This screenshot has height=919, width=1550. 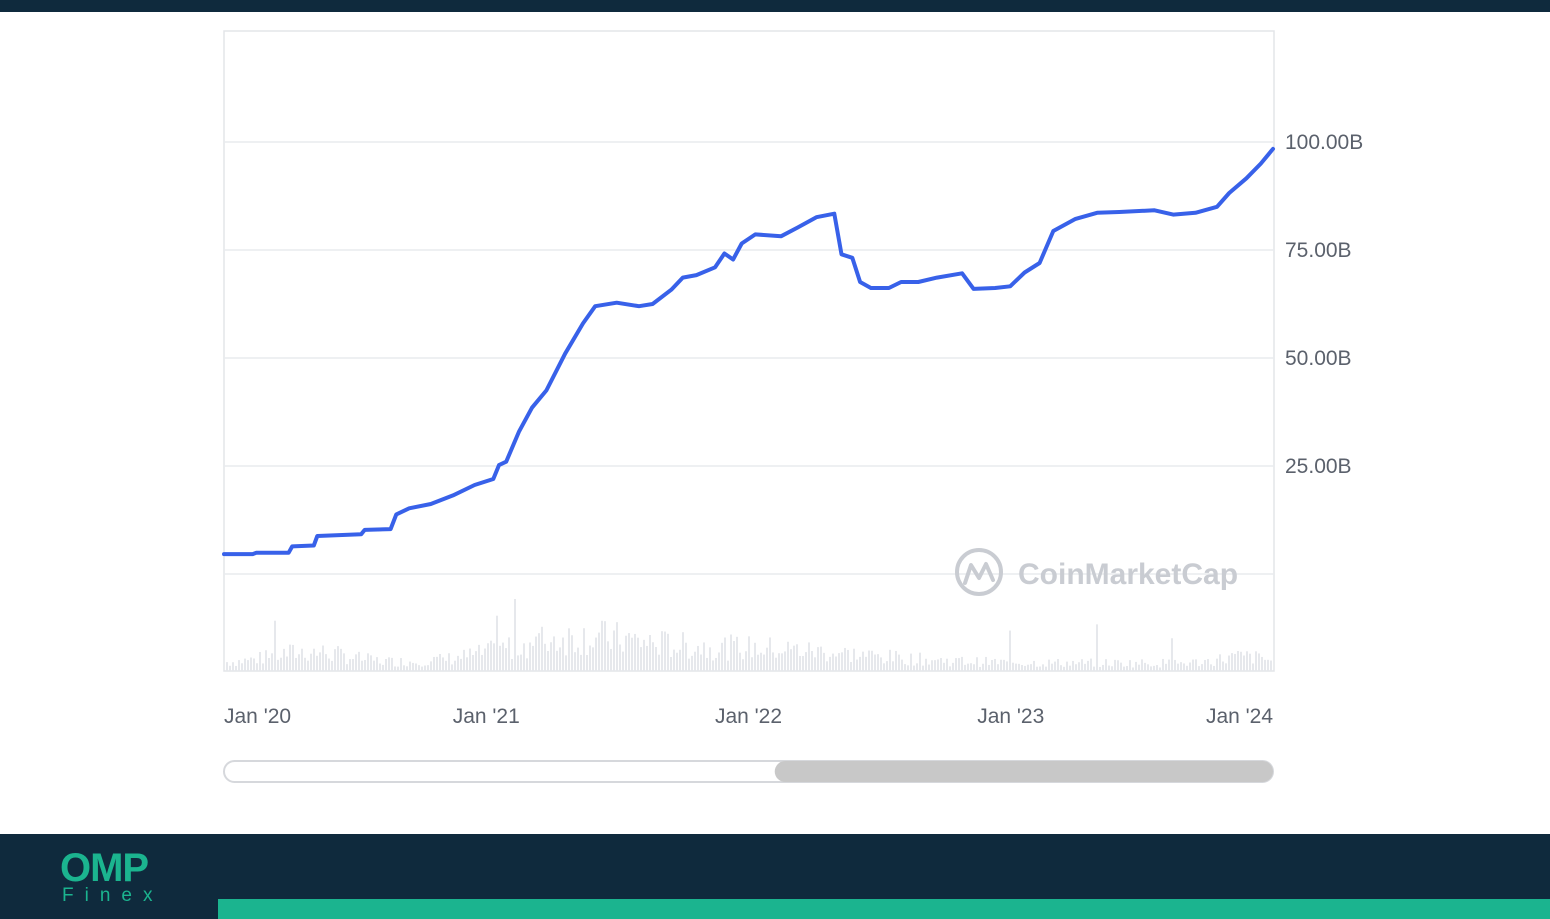 I want to click on footer-accent-stripe, so click(x=884, y=909).